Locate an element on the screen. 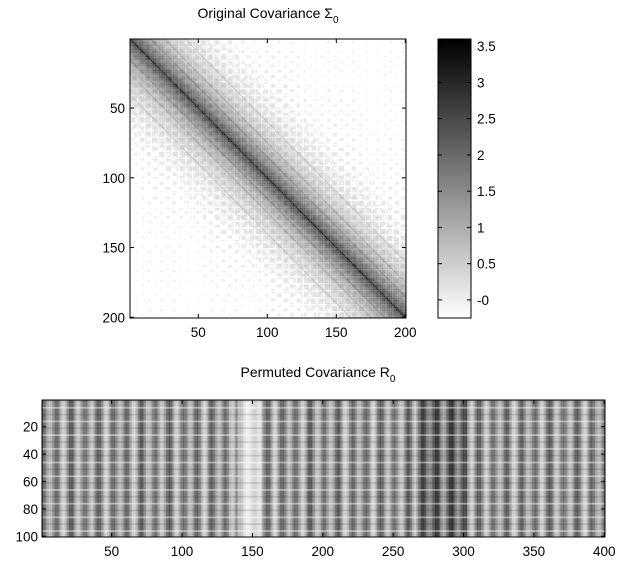  colorbar is located at coordinates (454, 178).